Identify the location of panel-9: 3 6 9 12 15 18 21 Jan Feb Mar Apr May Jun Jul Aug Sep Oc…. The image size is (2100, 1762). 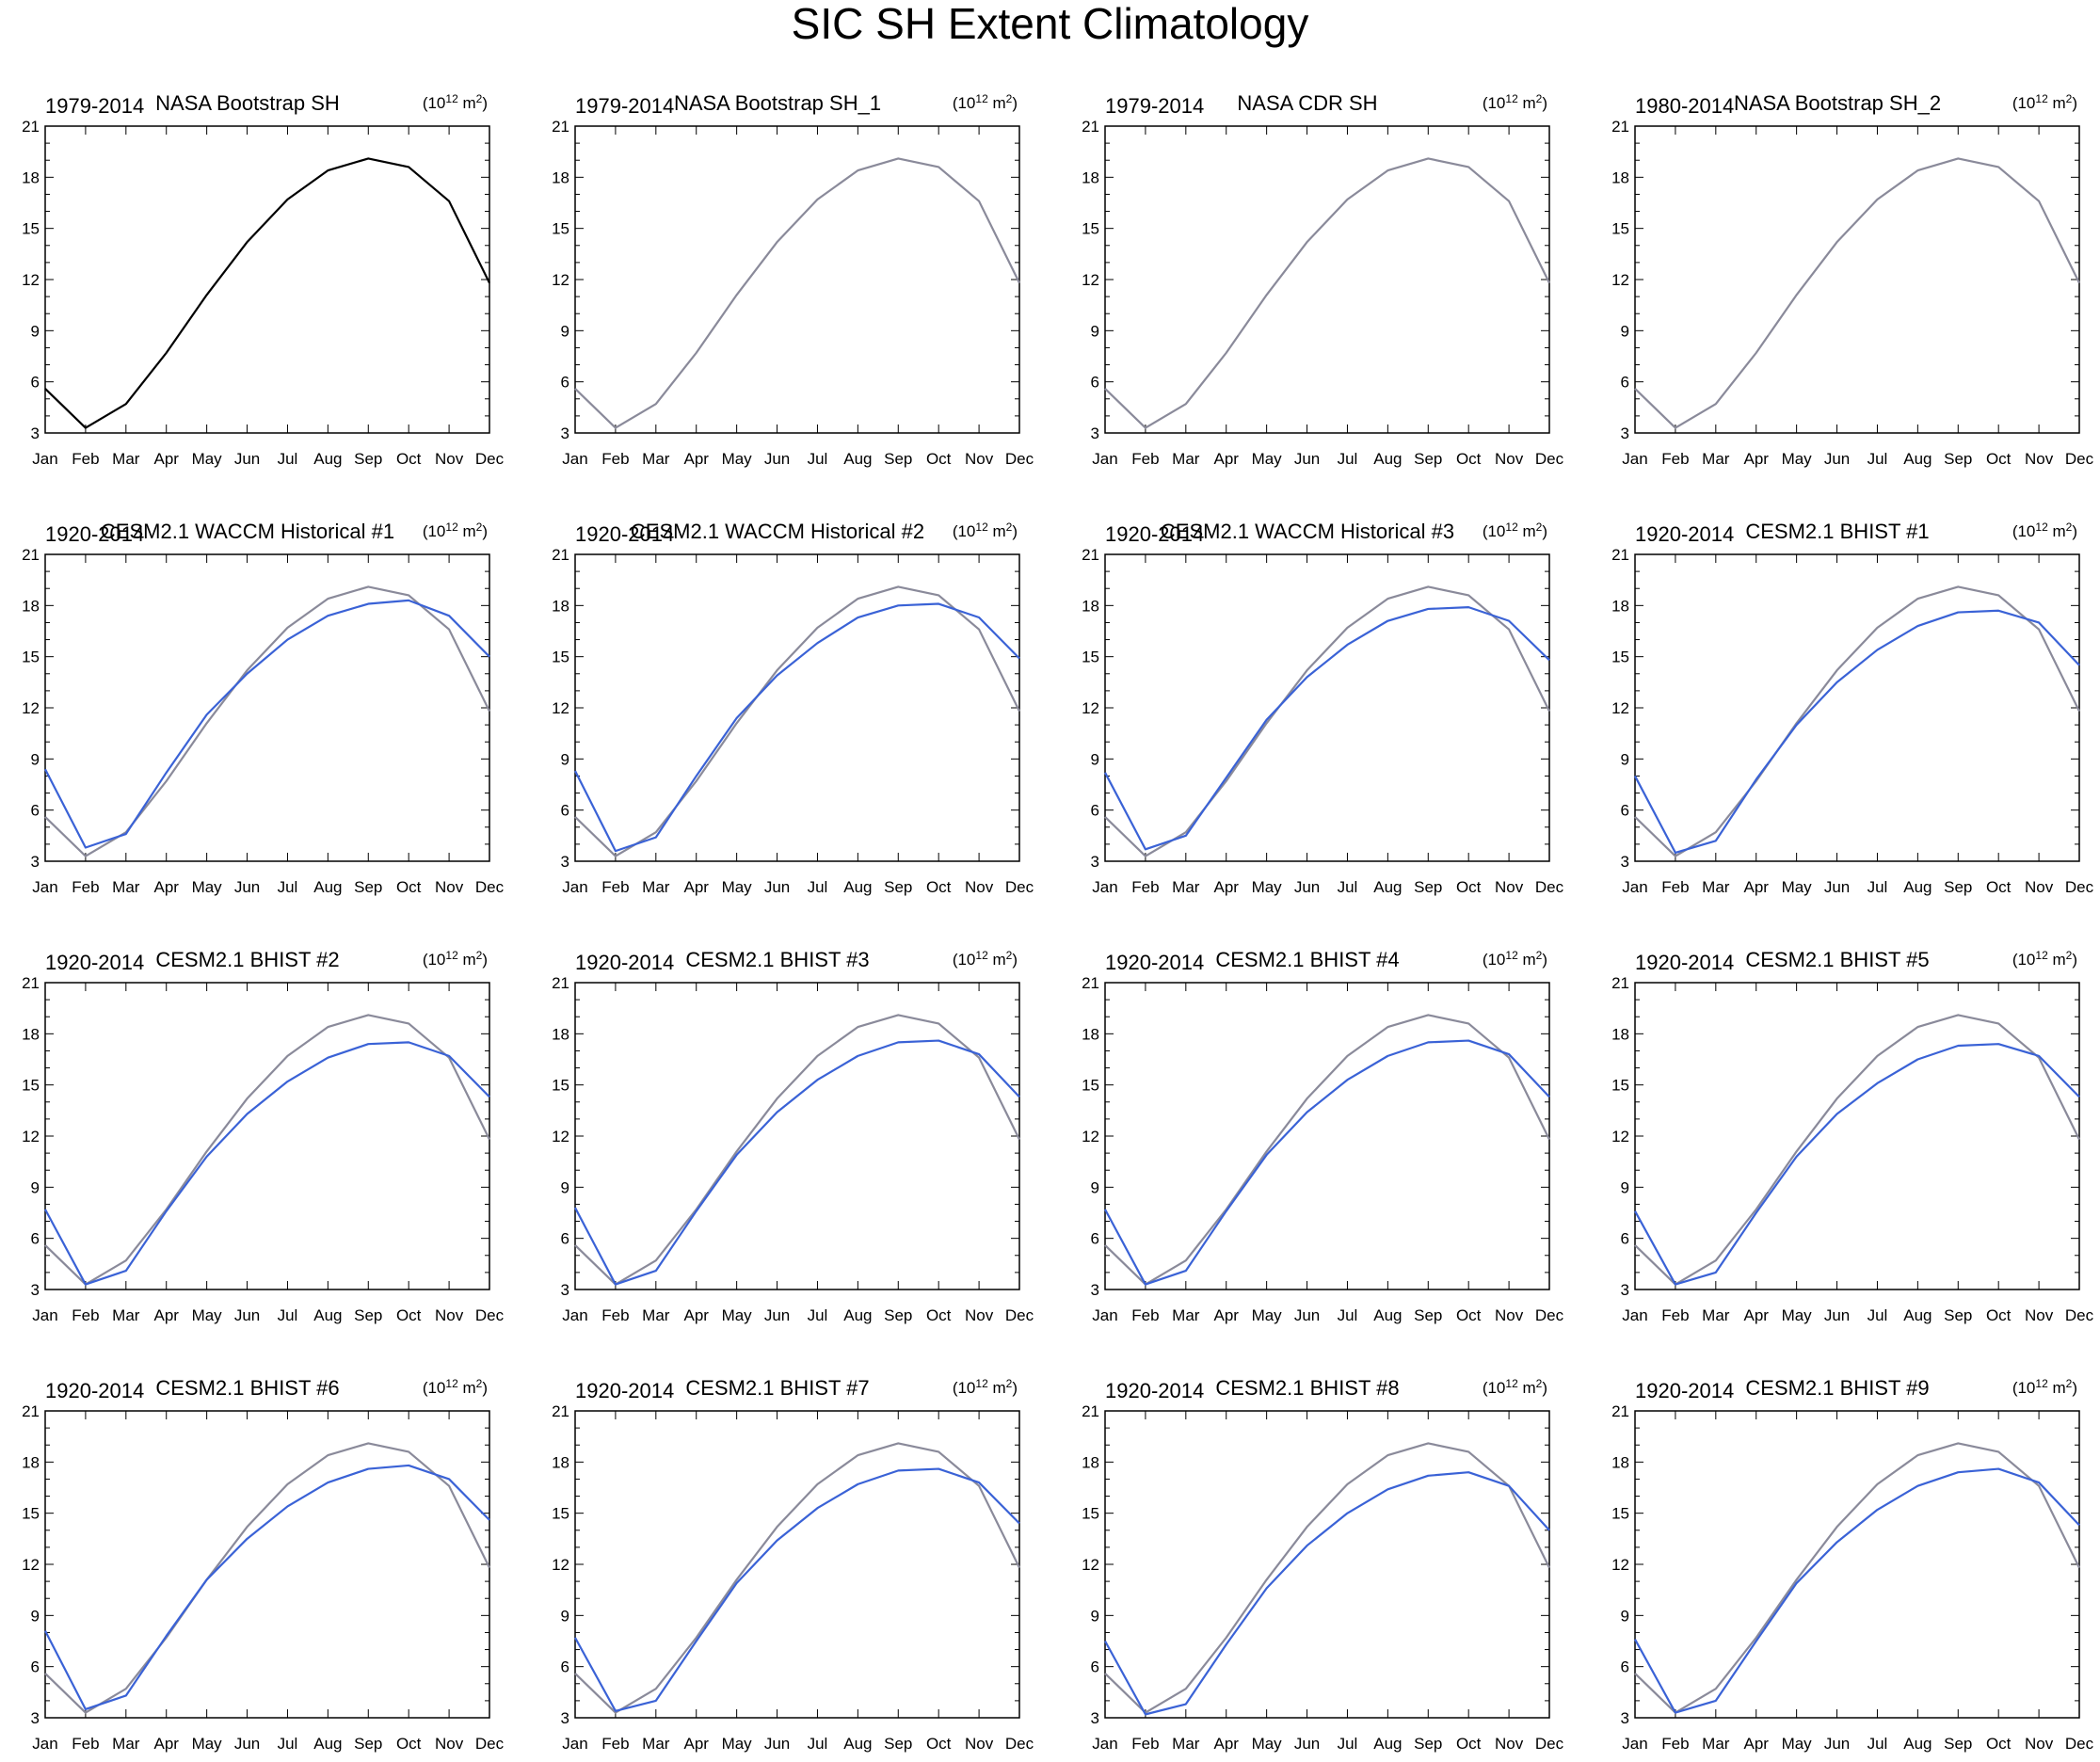
(263, 1136).